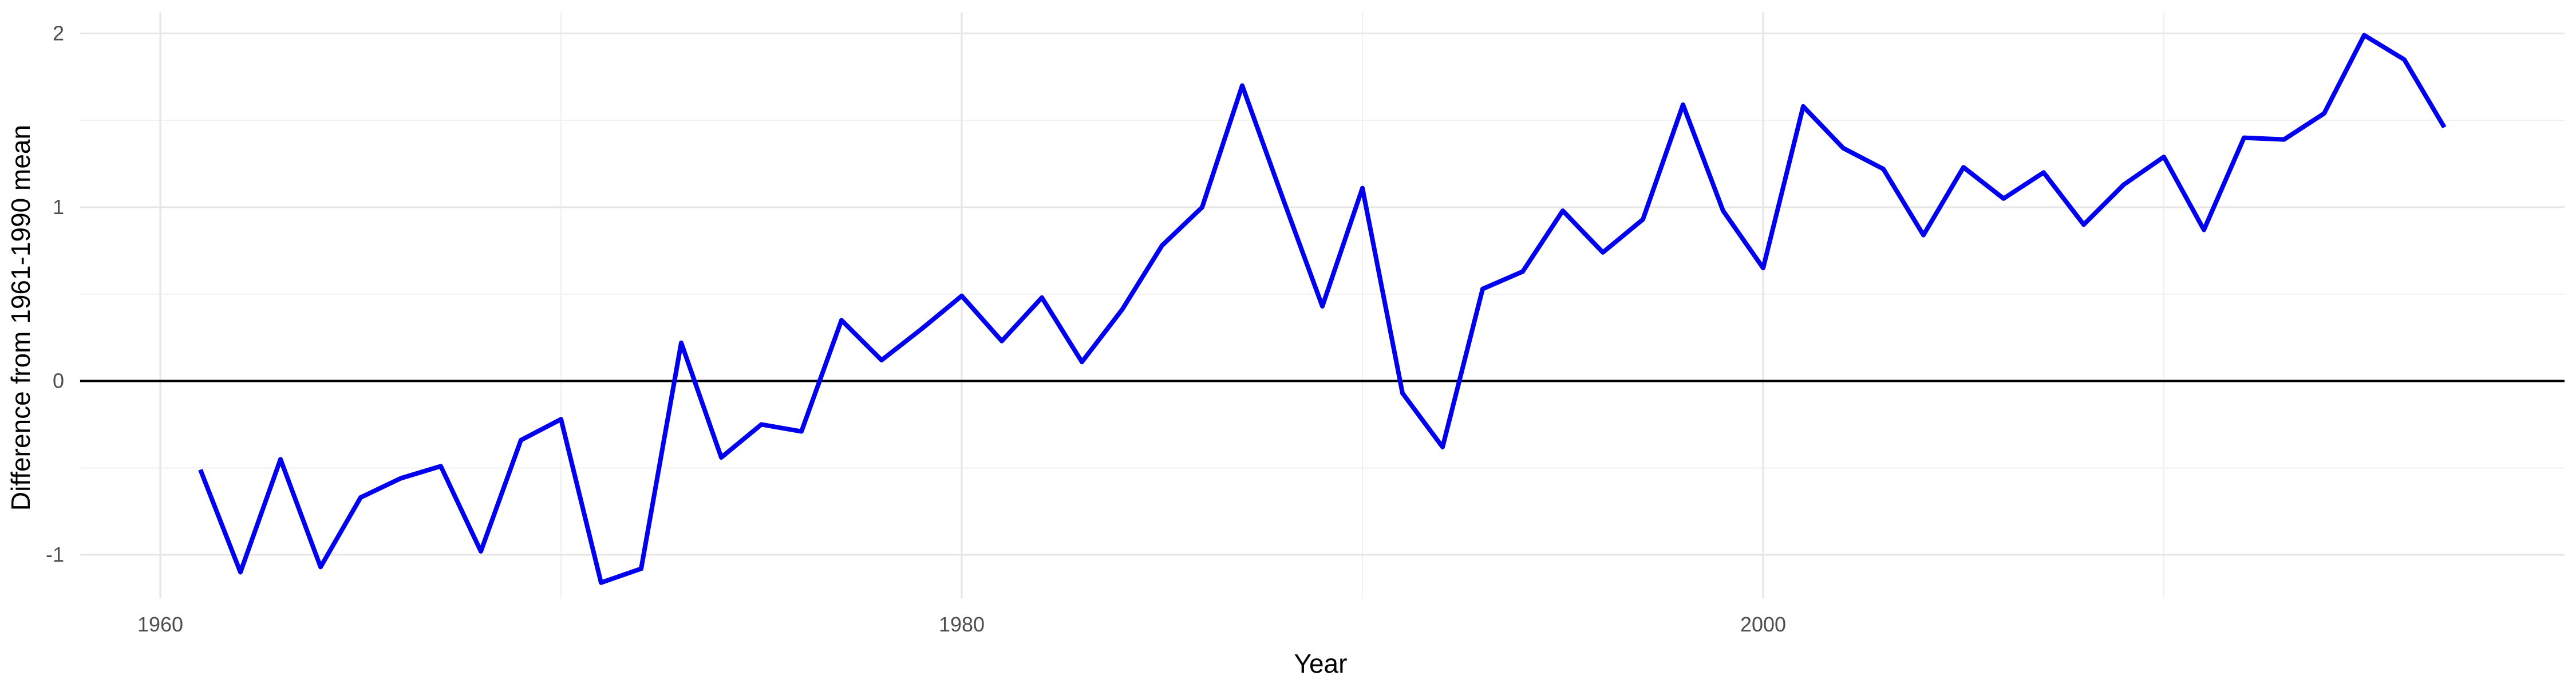 Image resolution: width=2576 pixels, height=687 pixels. I want to click on x-axis-title: Year, so click(1321, 663).